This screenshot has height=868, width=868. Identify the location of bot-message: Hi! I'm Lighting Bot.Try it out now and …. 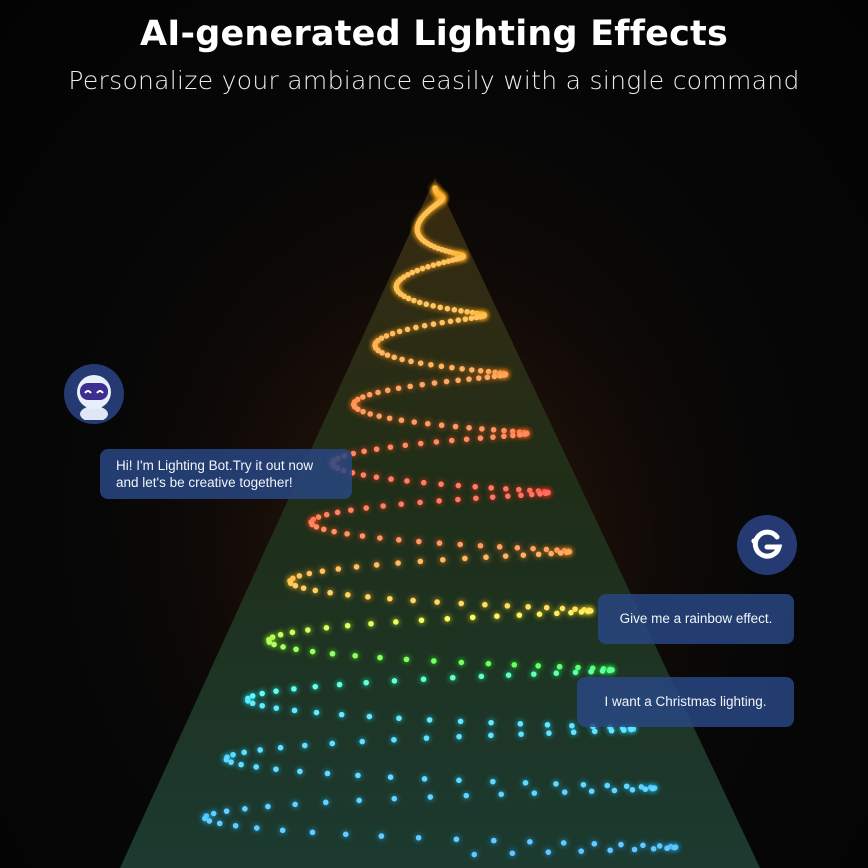
(226, 474).